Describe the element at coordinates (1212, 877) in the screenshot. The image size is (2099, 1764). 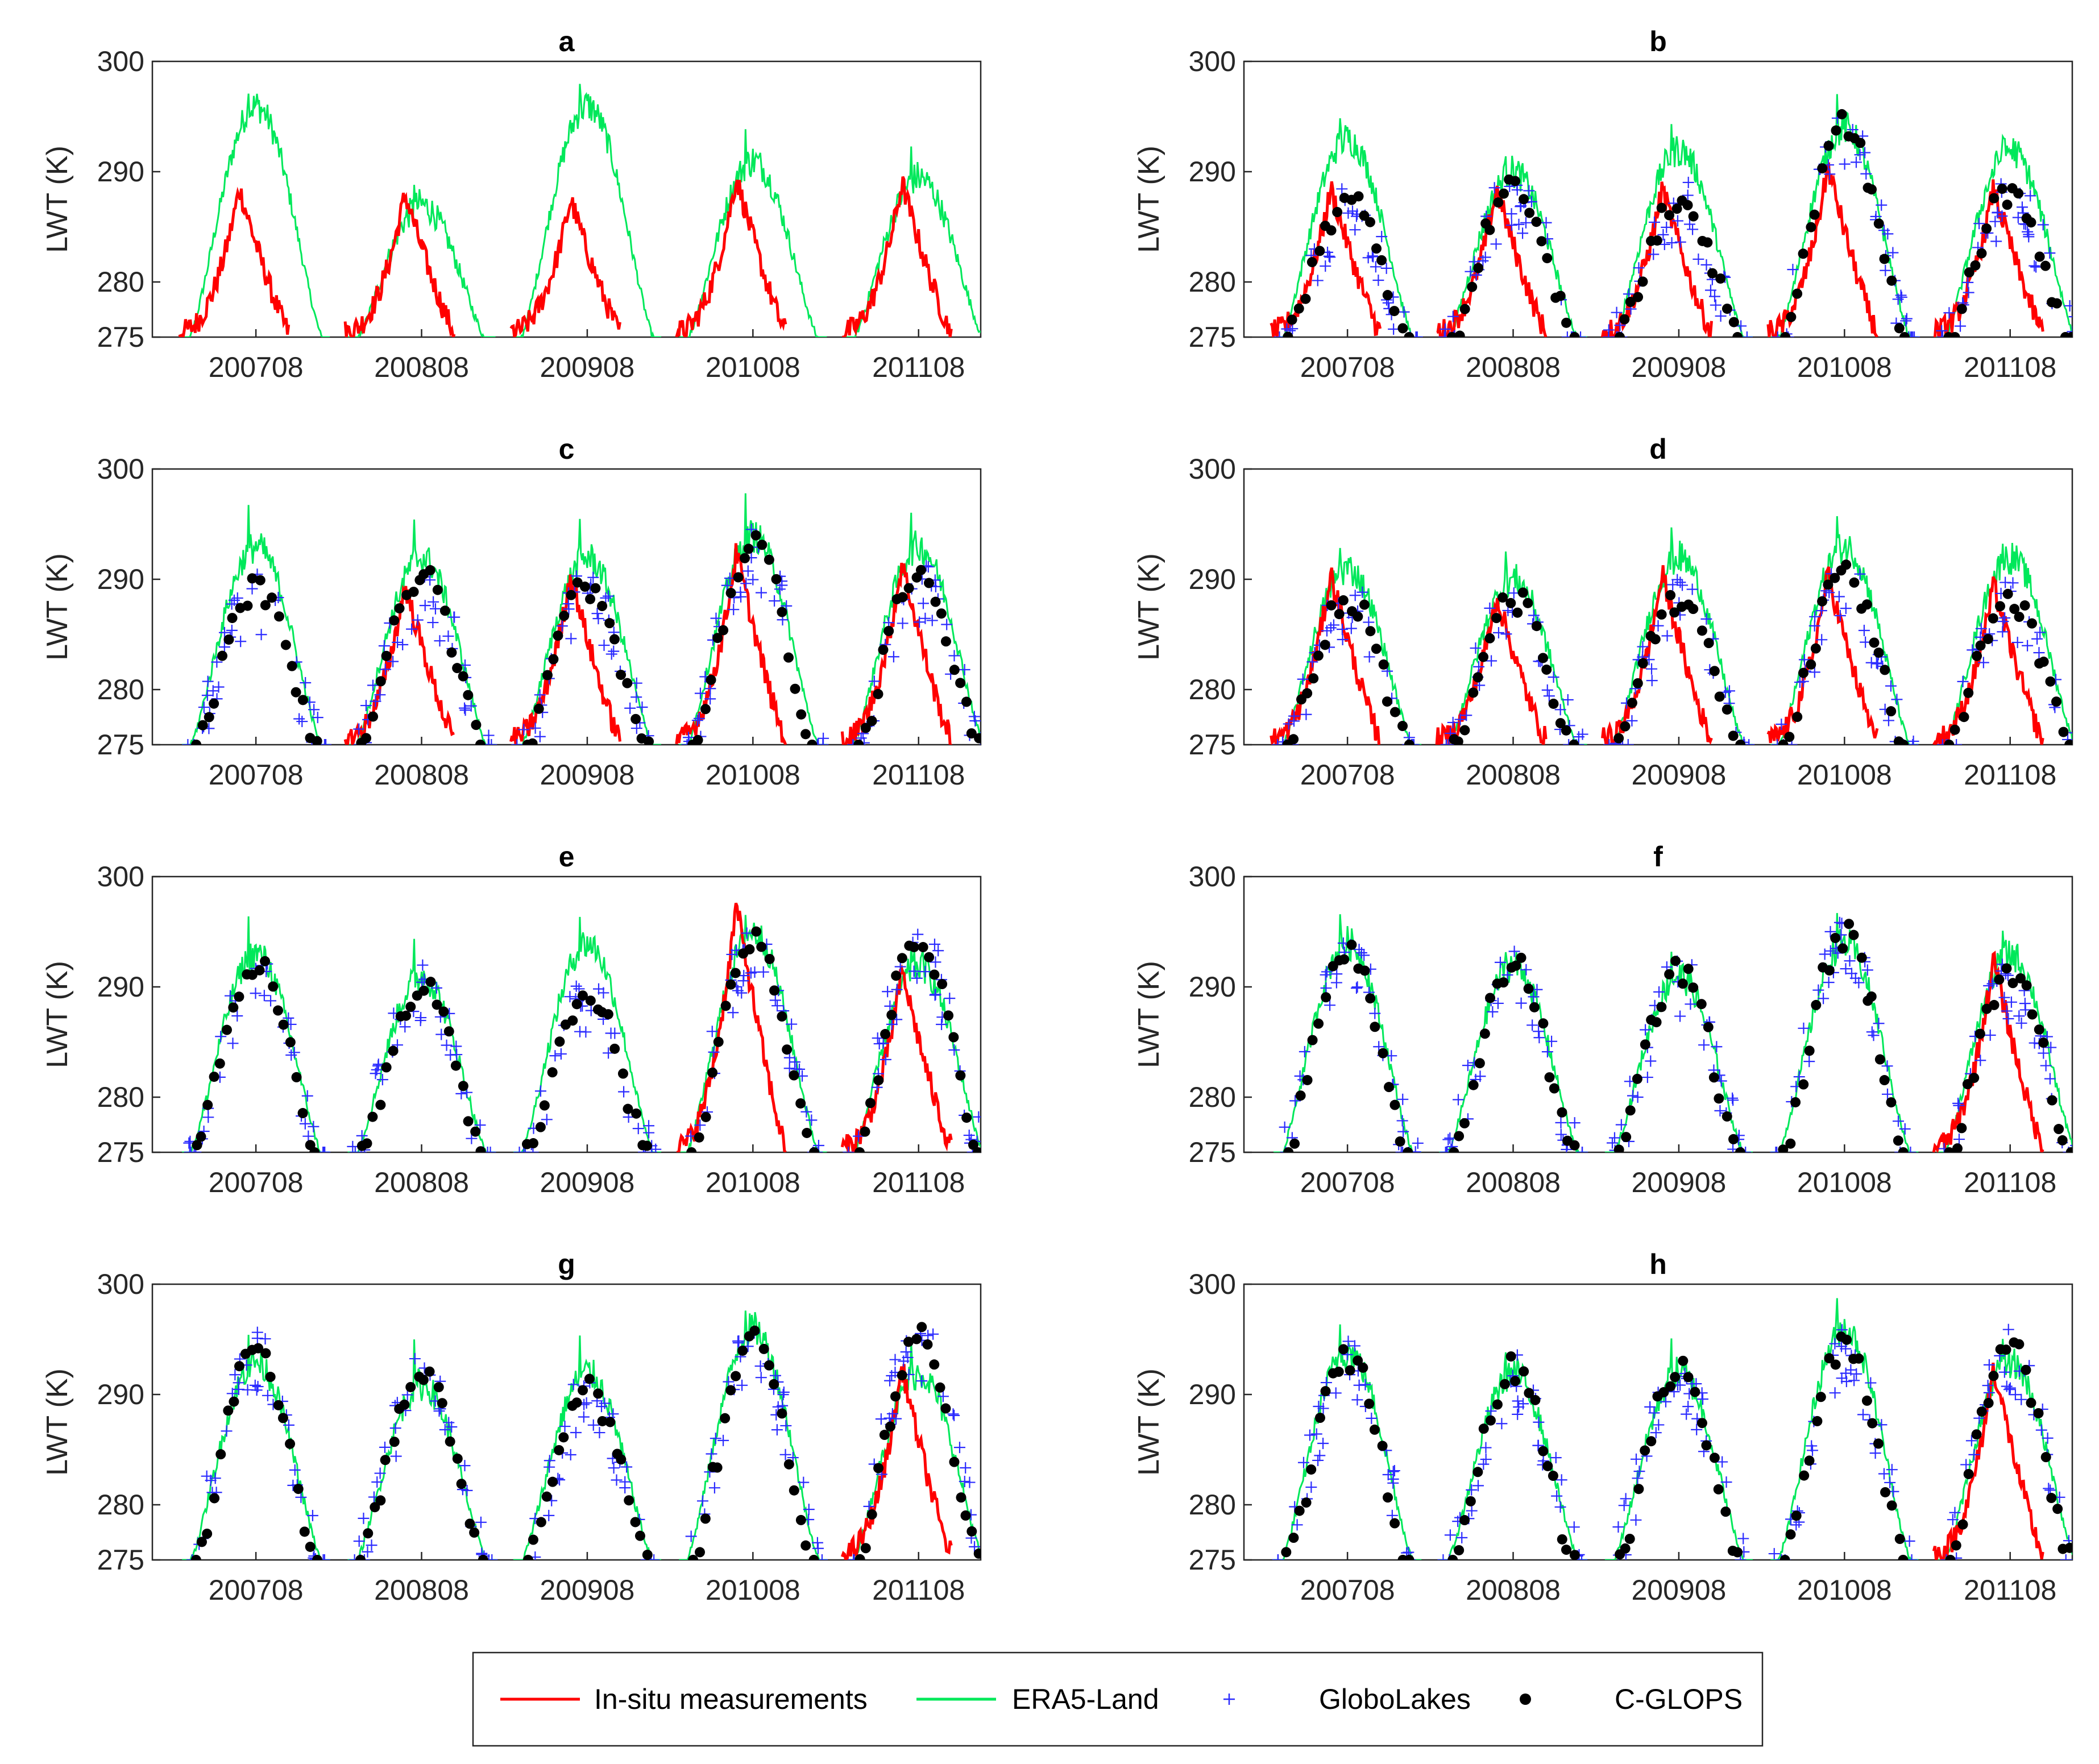
I see `y-tick-label: 300` at that location.